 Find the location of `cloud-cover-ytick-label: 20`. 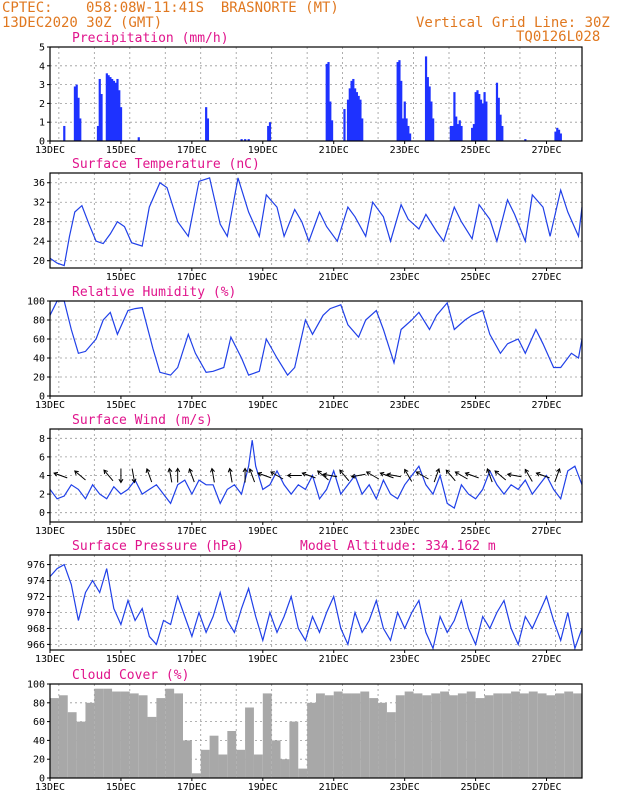

cloud-cover-ytick-label: 20 is located at coordinates (39, 760).